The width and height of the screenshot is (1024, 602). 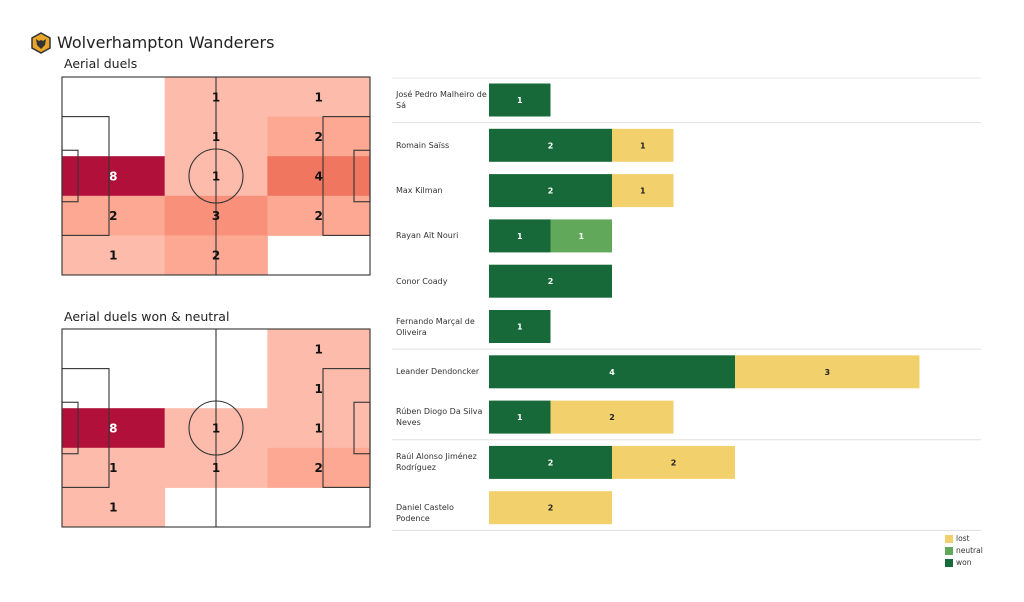 What do you see at coordinates (166, 42) in the screenshot?
I see `team-title: Wolverhampton Wanderers` at bounding box center [166, 42].